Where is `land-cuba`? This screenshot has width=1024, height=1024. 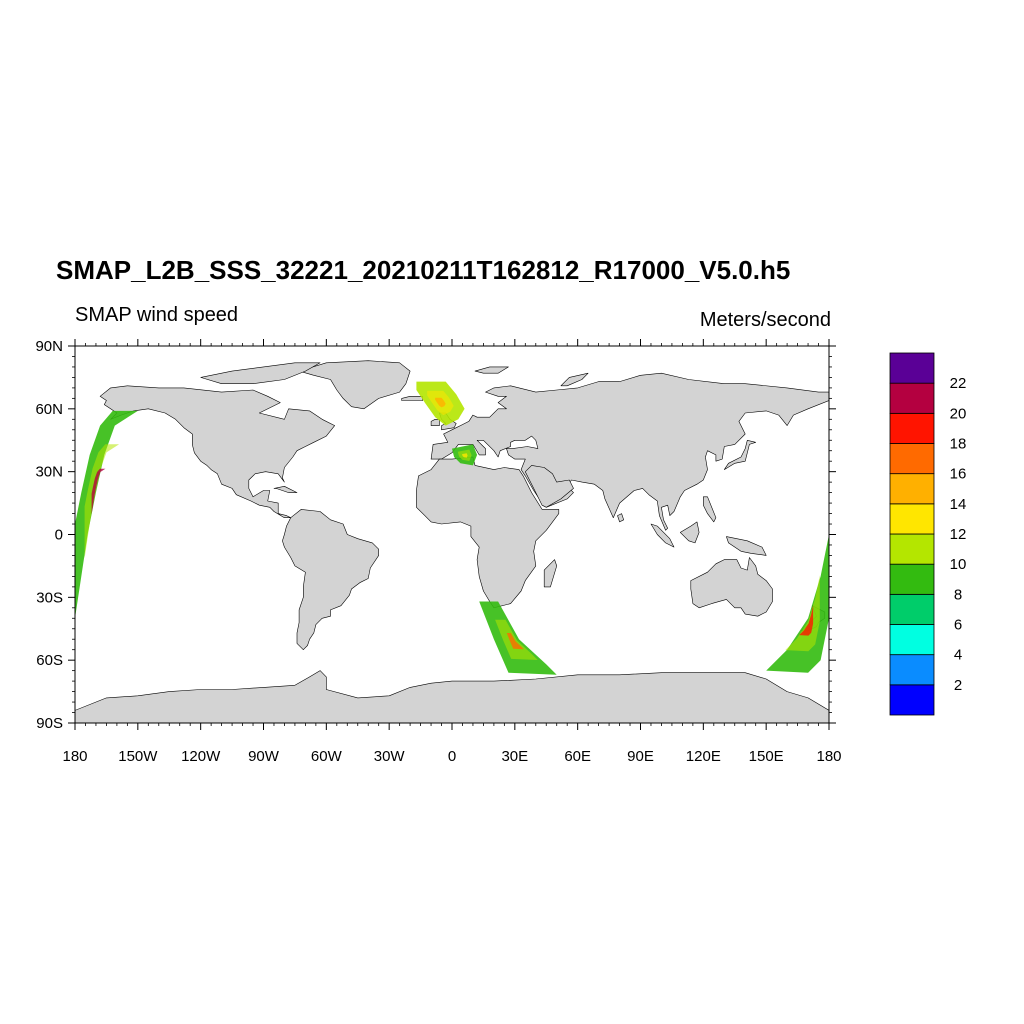
land-cuba is located at coordinates (285, 489).